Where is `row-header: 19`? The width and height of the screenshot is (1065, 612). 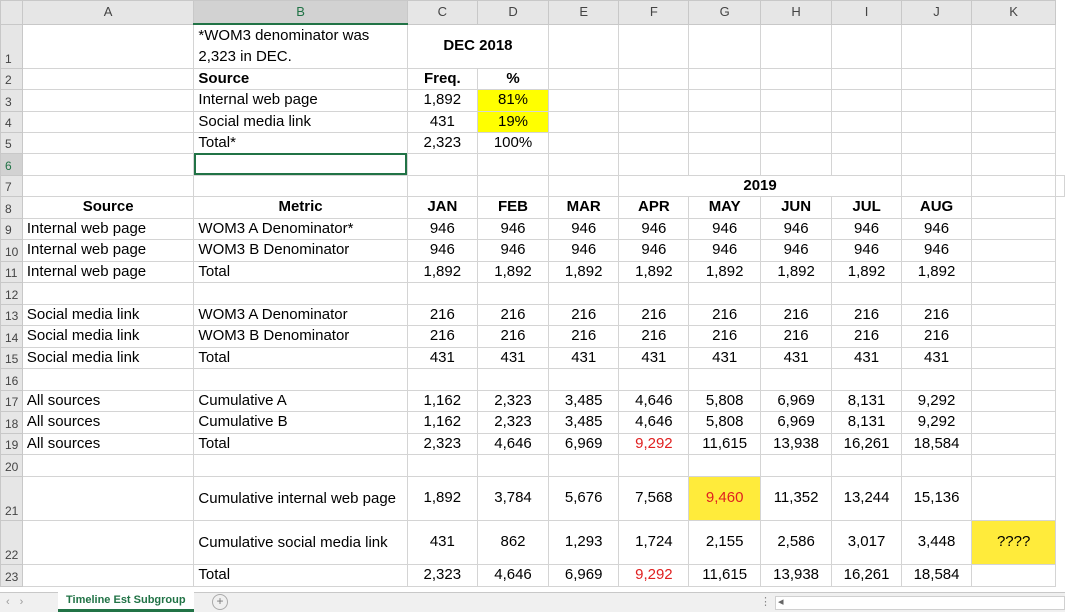
row-header: 19 is located at coordinates (11, 443).